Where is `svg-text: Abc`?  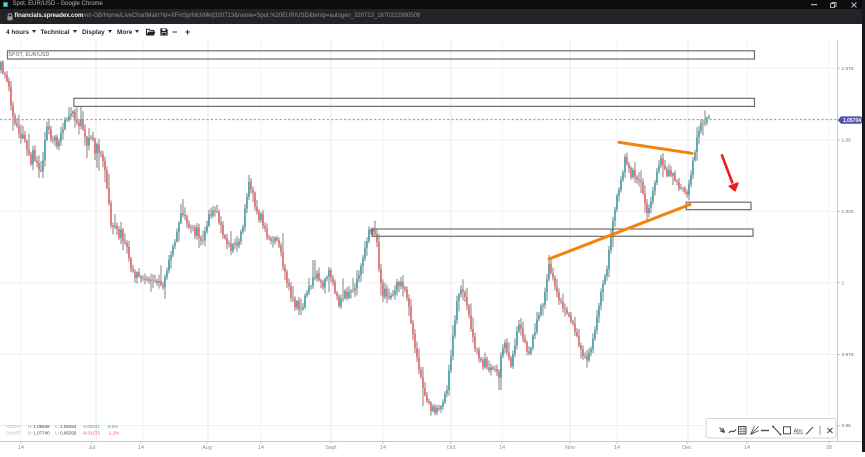 svg-text: Abc is located at coordinates (799, 432).